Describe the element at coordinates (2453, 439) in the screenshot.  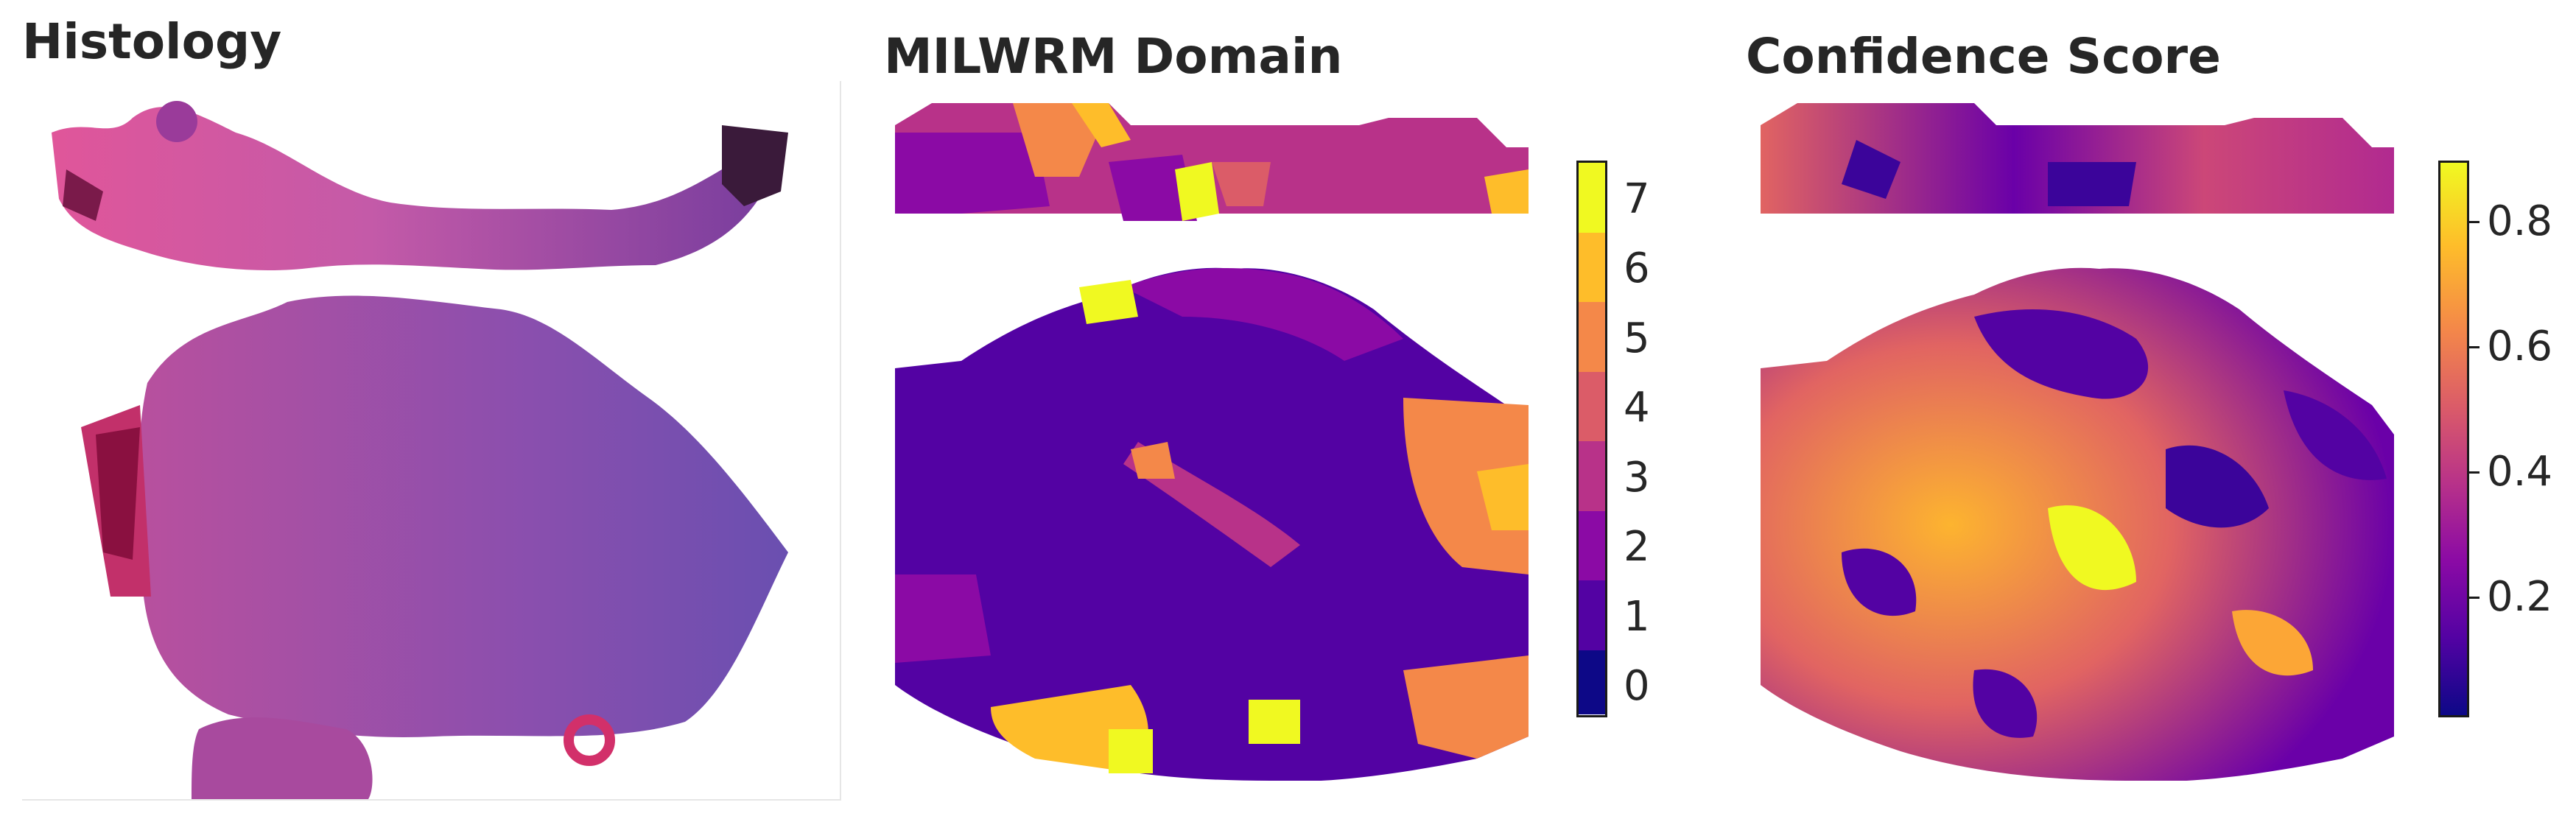
I see `confidence-colorbar` at that location.